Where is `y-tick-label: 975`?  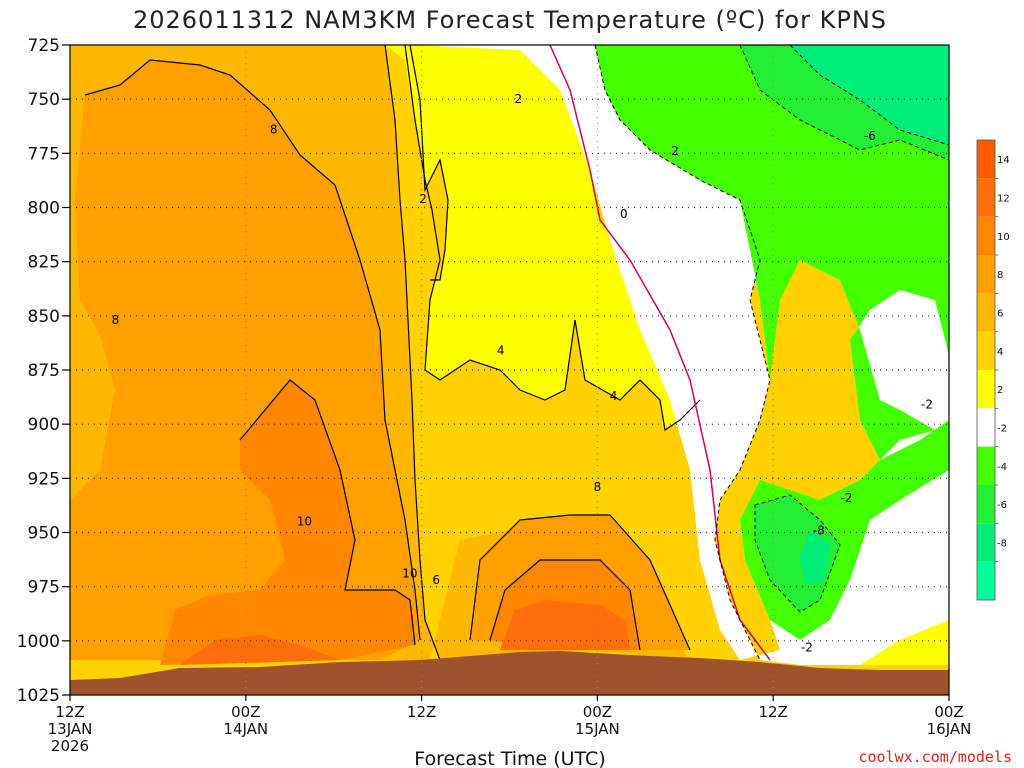 y-tick-label: 975 is located at coordinates (44, 588).